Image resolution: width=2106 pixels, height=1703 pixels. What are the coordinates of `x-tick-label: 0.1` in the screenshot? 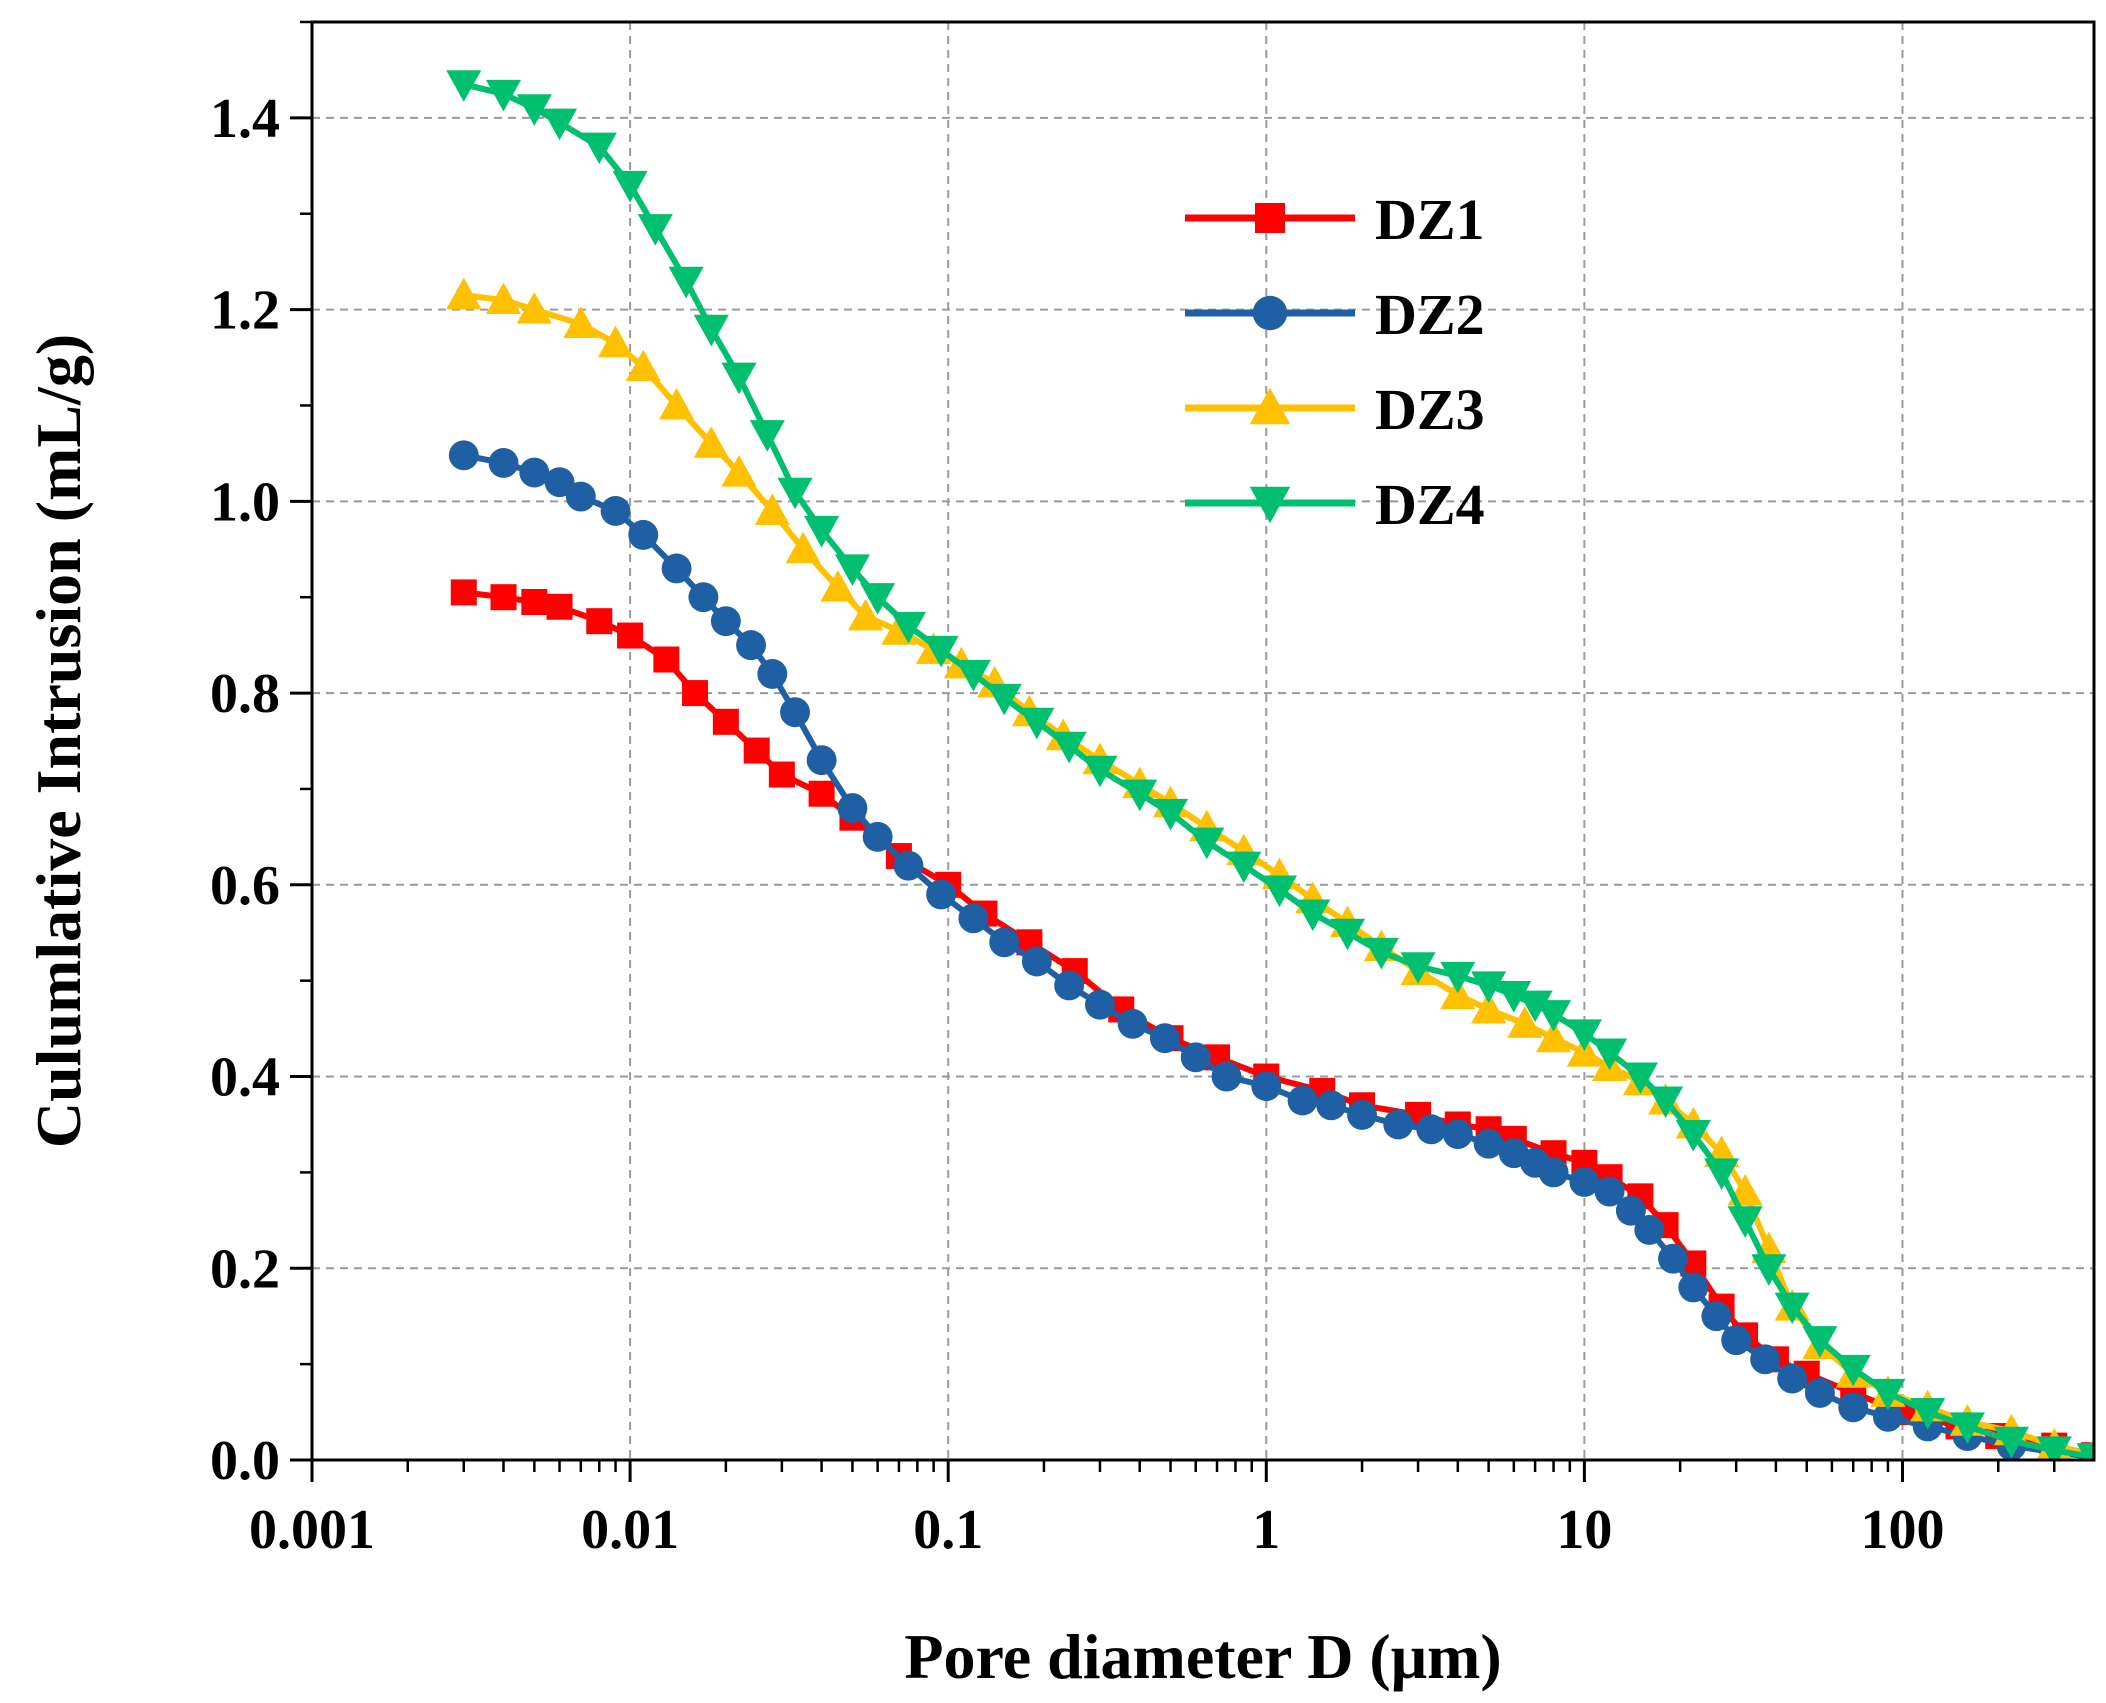 It's located at (948, 1530).